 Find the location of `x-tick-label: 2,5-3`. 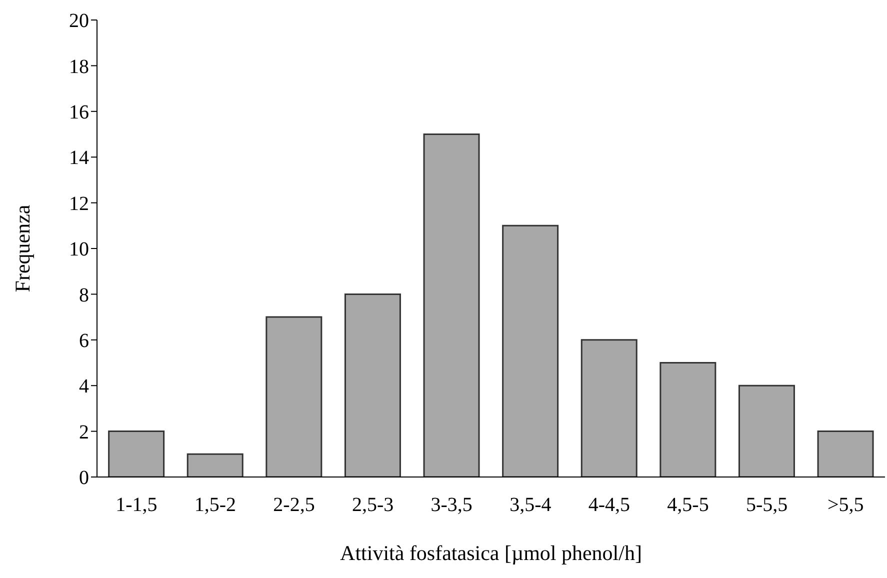

x-tick-label: 2,5-3 is located at coordinates (373, 505).